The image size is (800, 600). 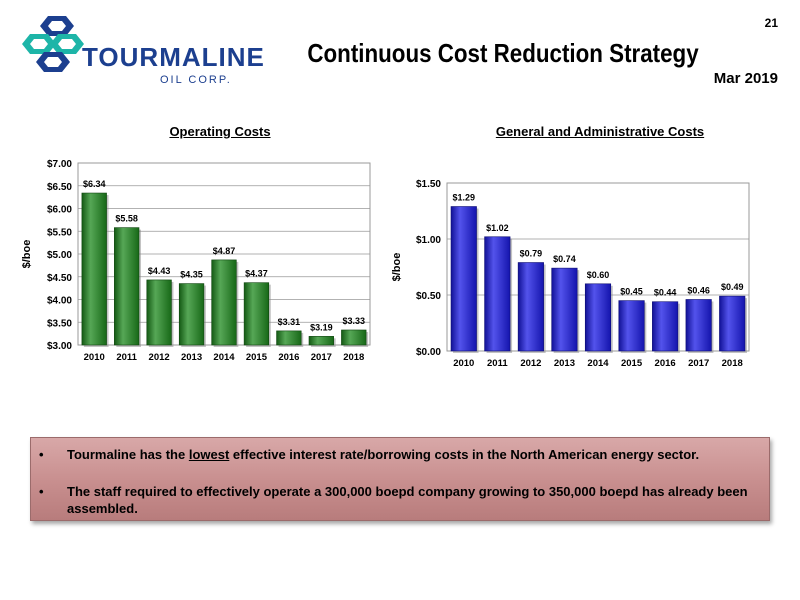 What do you see at coordinates (698, 290) in the screenshot?
I see `data-label-2017: $0.46` at bounding box center [698, 290].